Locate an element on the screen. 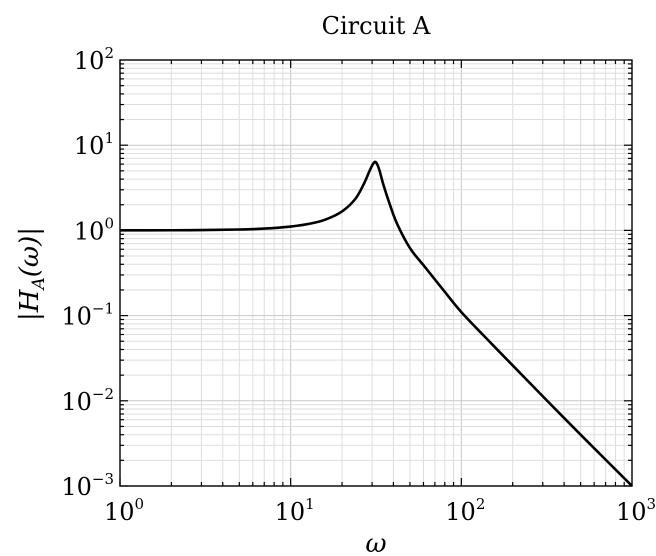  x-tick-labels: 10⁰ 10¹ 10² 10³ is located at coordinates (380, 510).